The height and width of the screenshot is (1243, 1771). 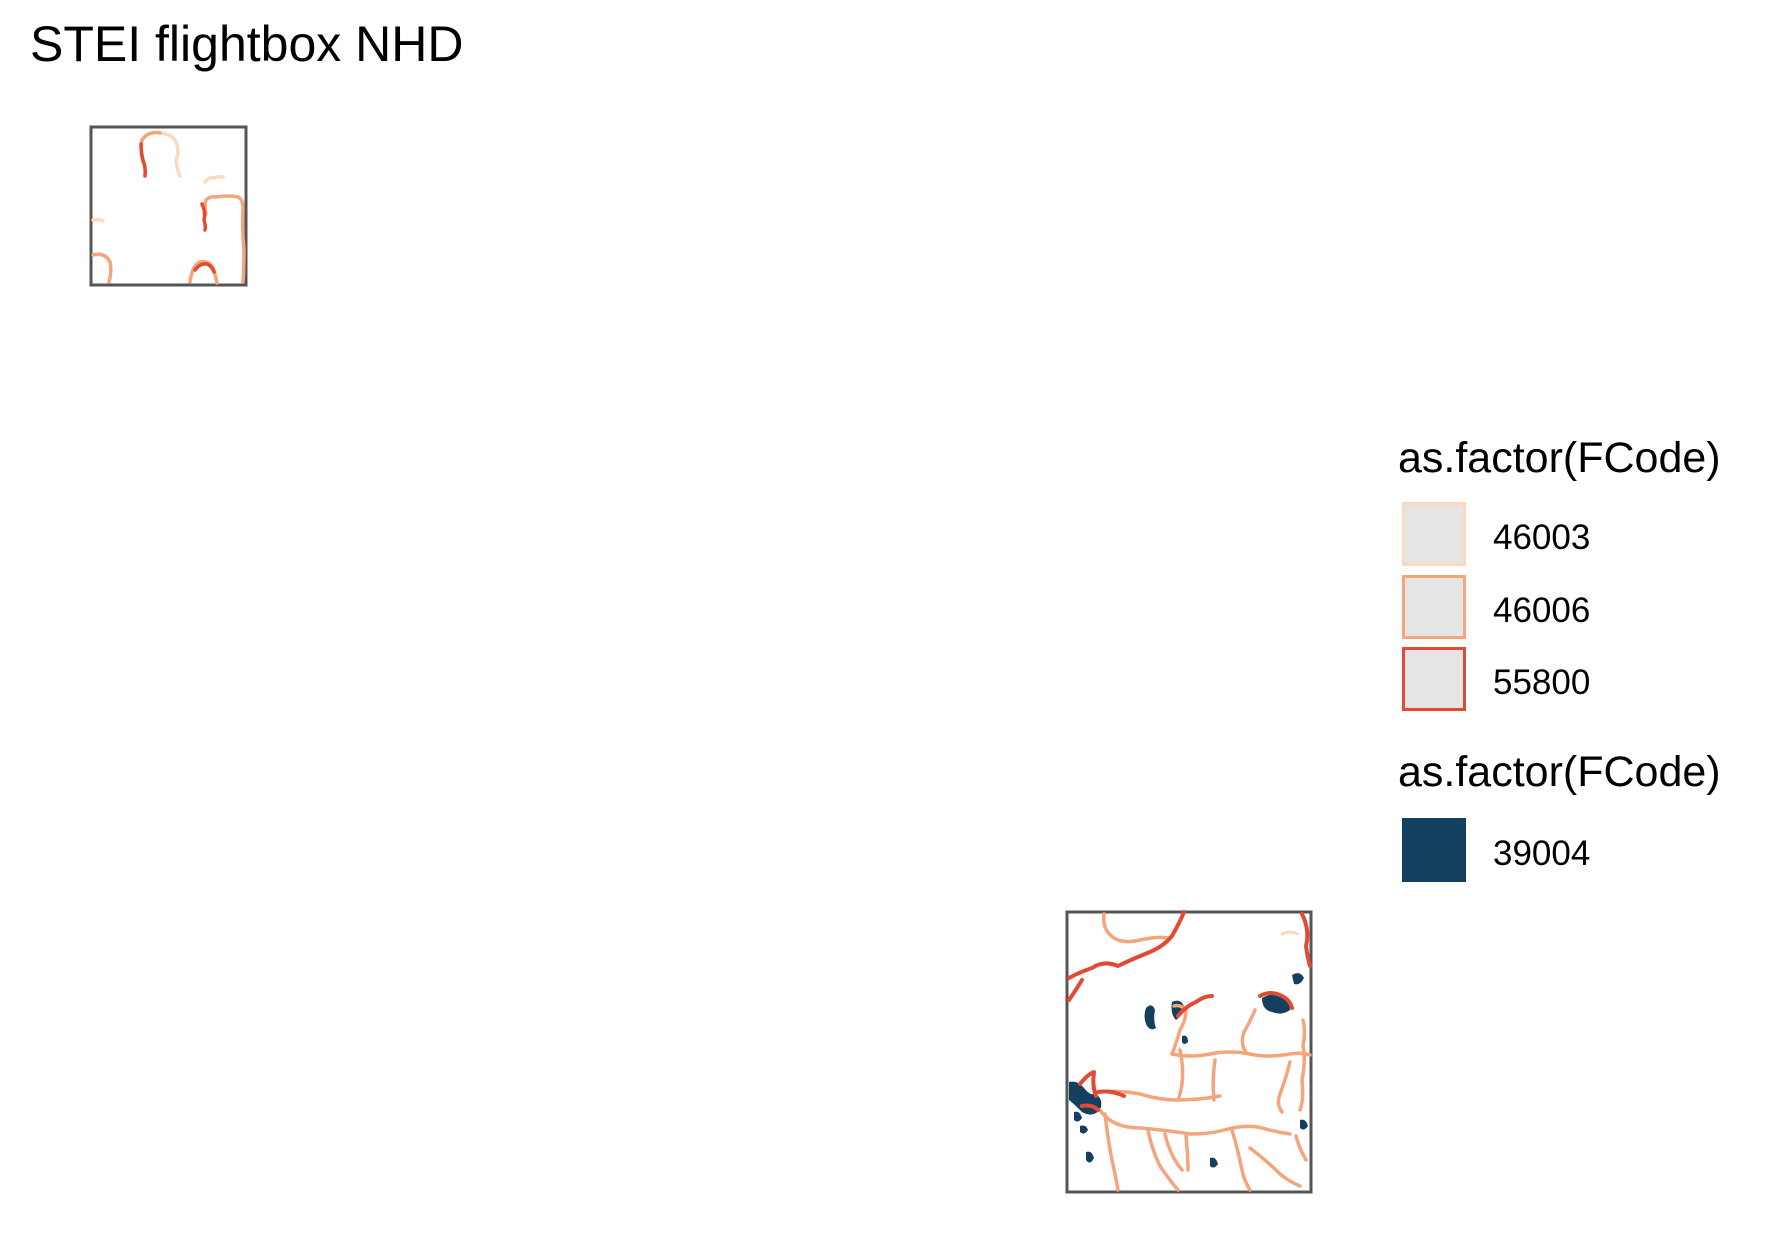 I want to click on legend-label-55800: 55800, so click(x=1542, y=682).